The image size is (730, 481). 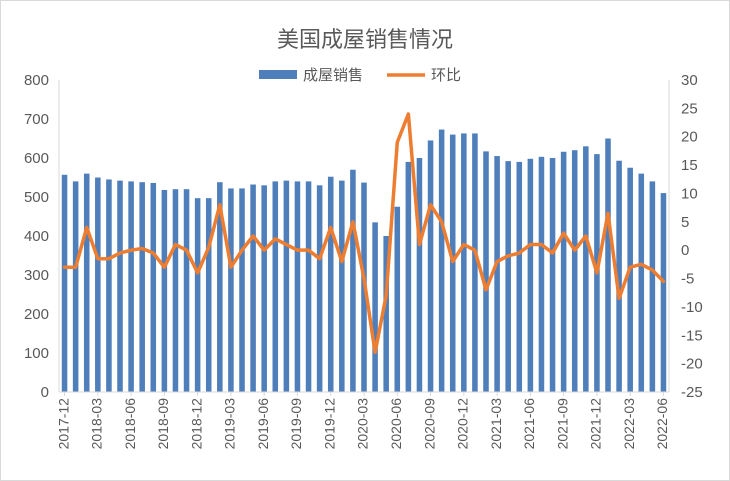 I want to click on left-tick-label: 0, so click(x=45, y=392).